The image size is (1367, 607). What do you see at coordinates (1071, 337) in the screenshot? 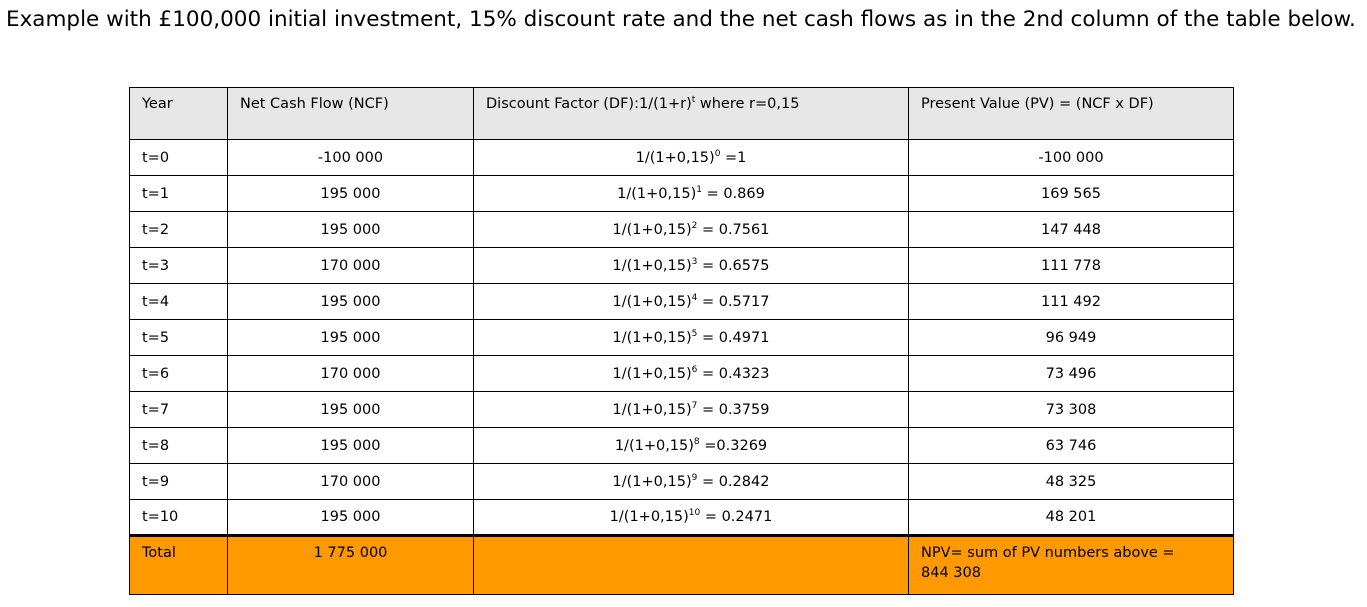
I see `present-value-cell: 96 949` at bounding box center [1071, 337].